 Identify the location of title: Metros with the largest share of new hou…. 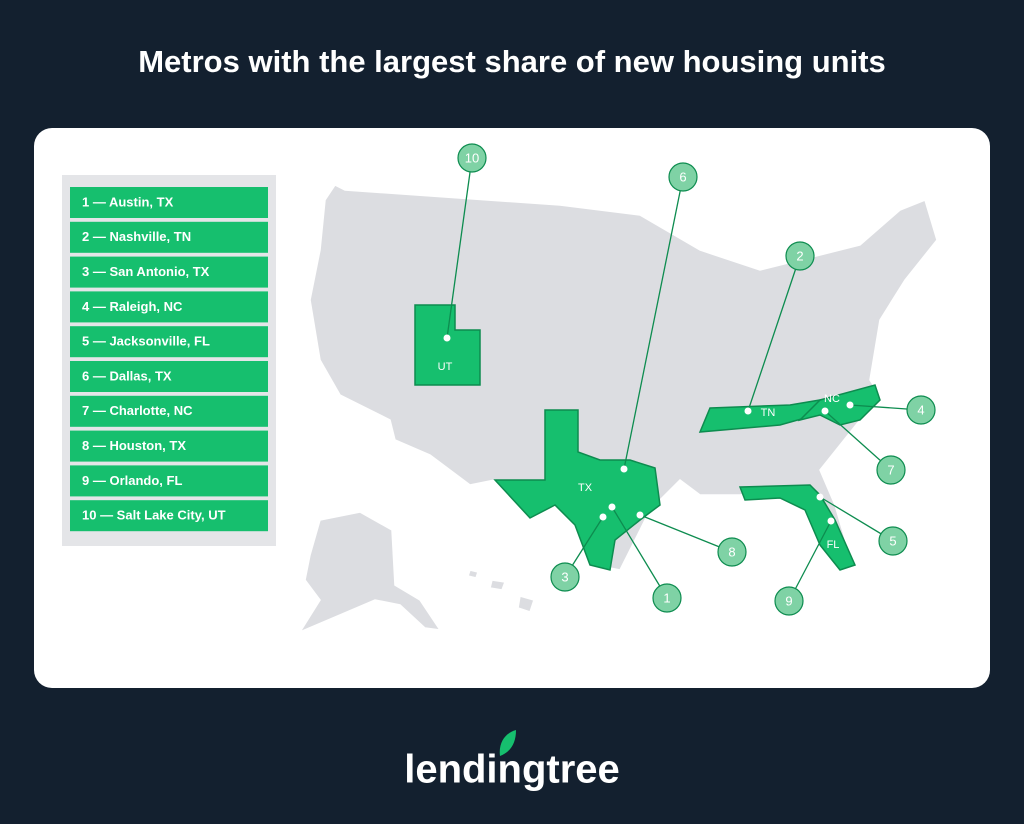
(512, 61).